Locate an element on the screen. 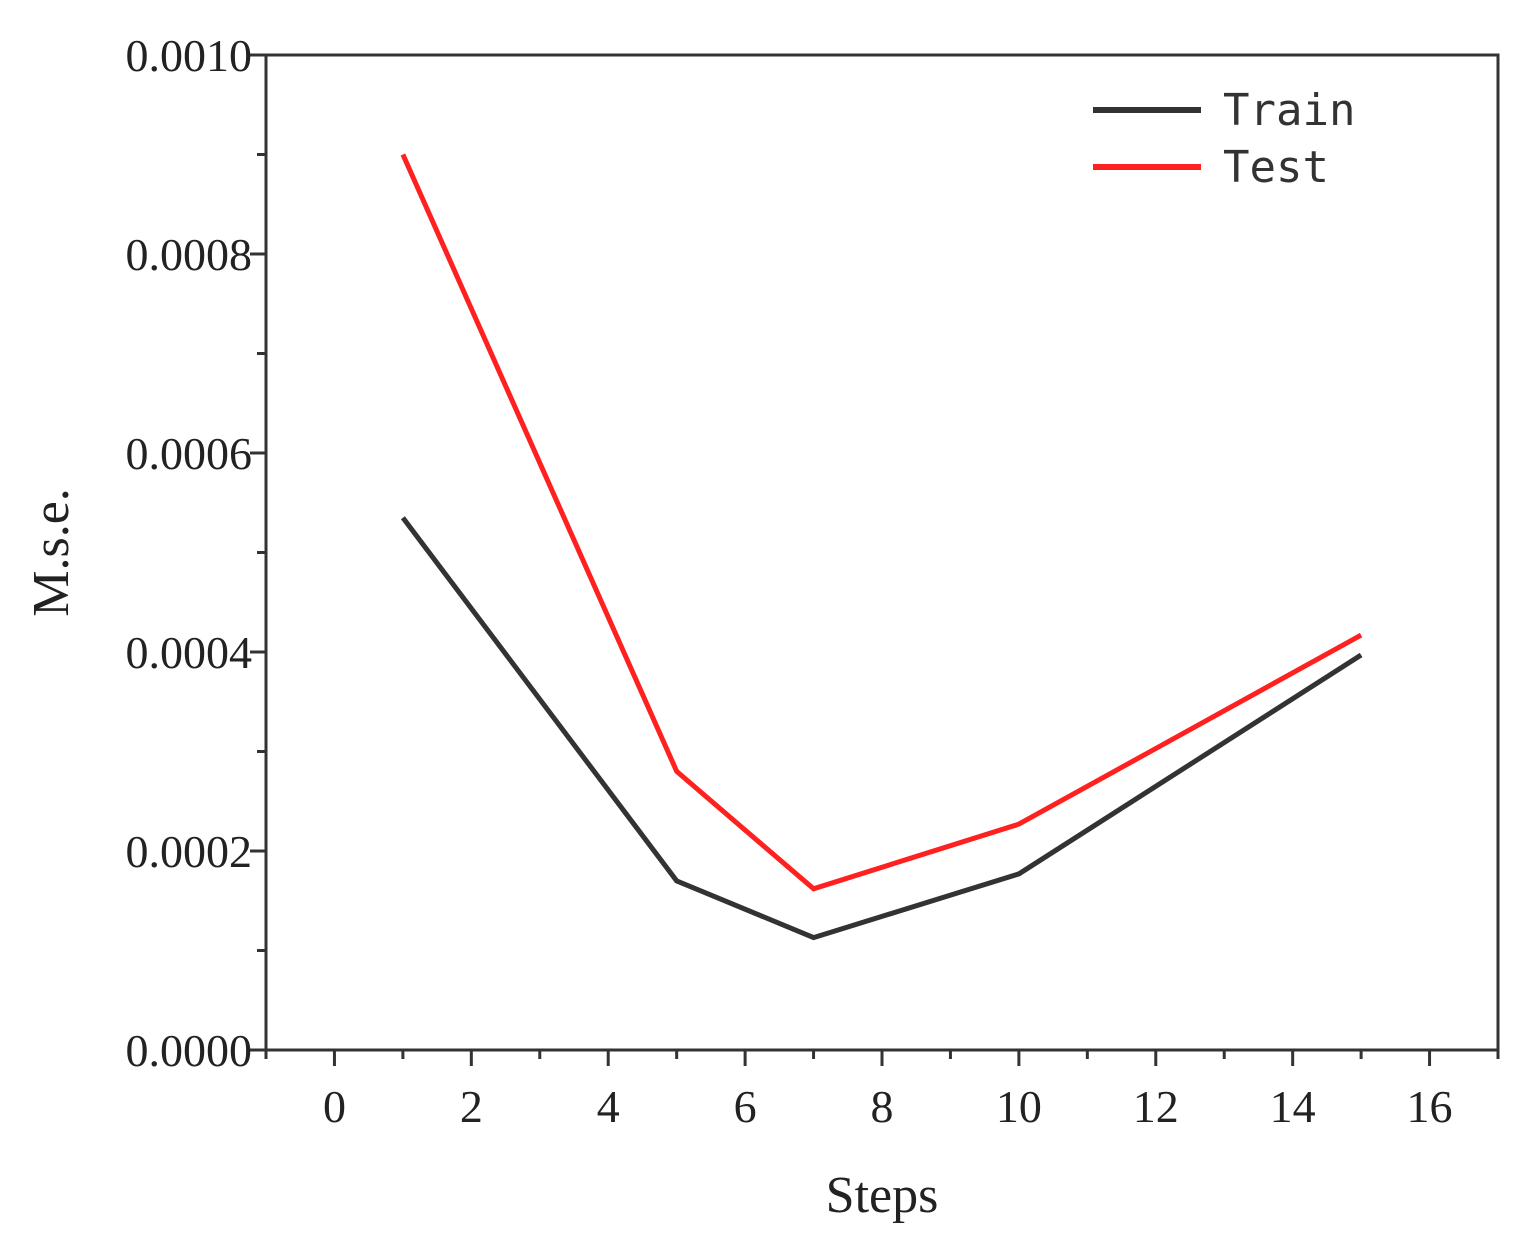 Image resolution: width=1526 pixels, height=1243 pixels. legend-label-test: Test is located at coordinates (1276, 167).